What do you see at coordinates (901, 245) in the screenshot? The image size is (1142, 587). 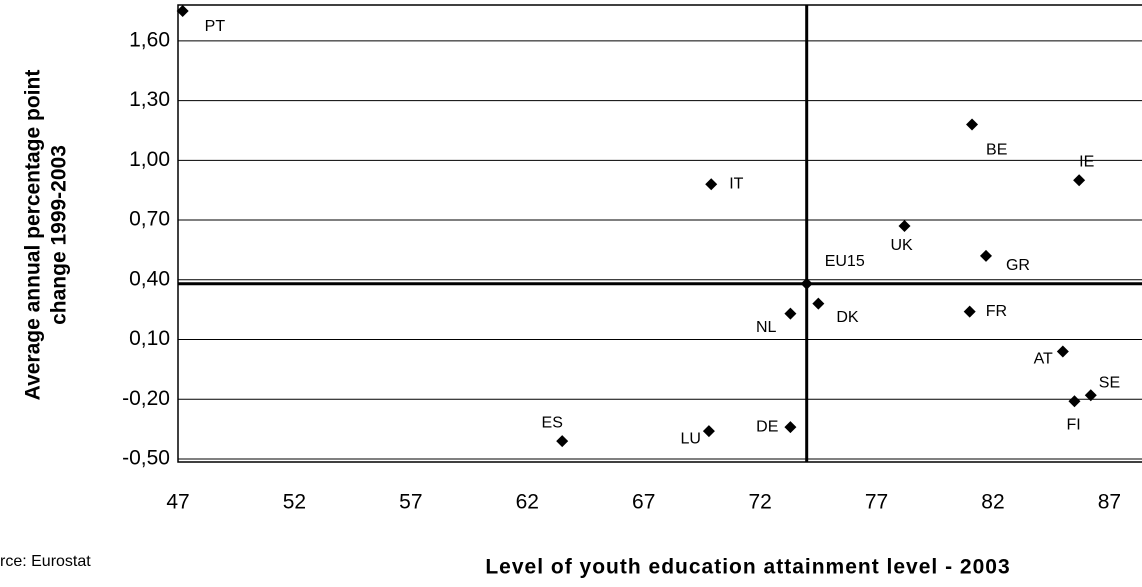 I see `point-label: UK` at bounding box center [901, 245].